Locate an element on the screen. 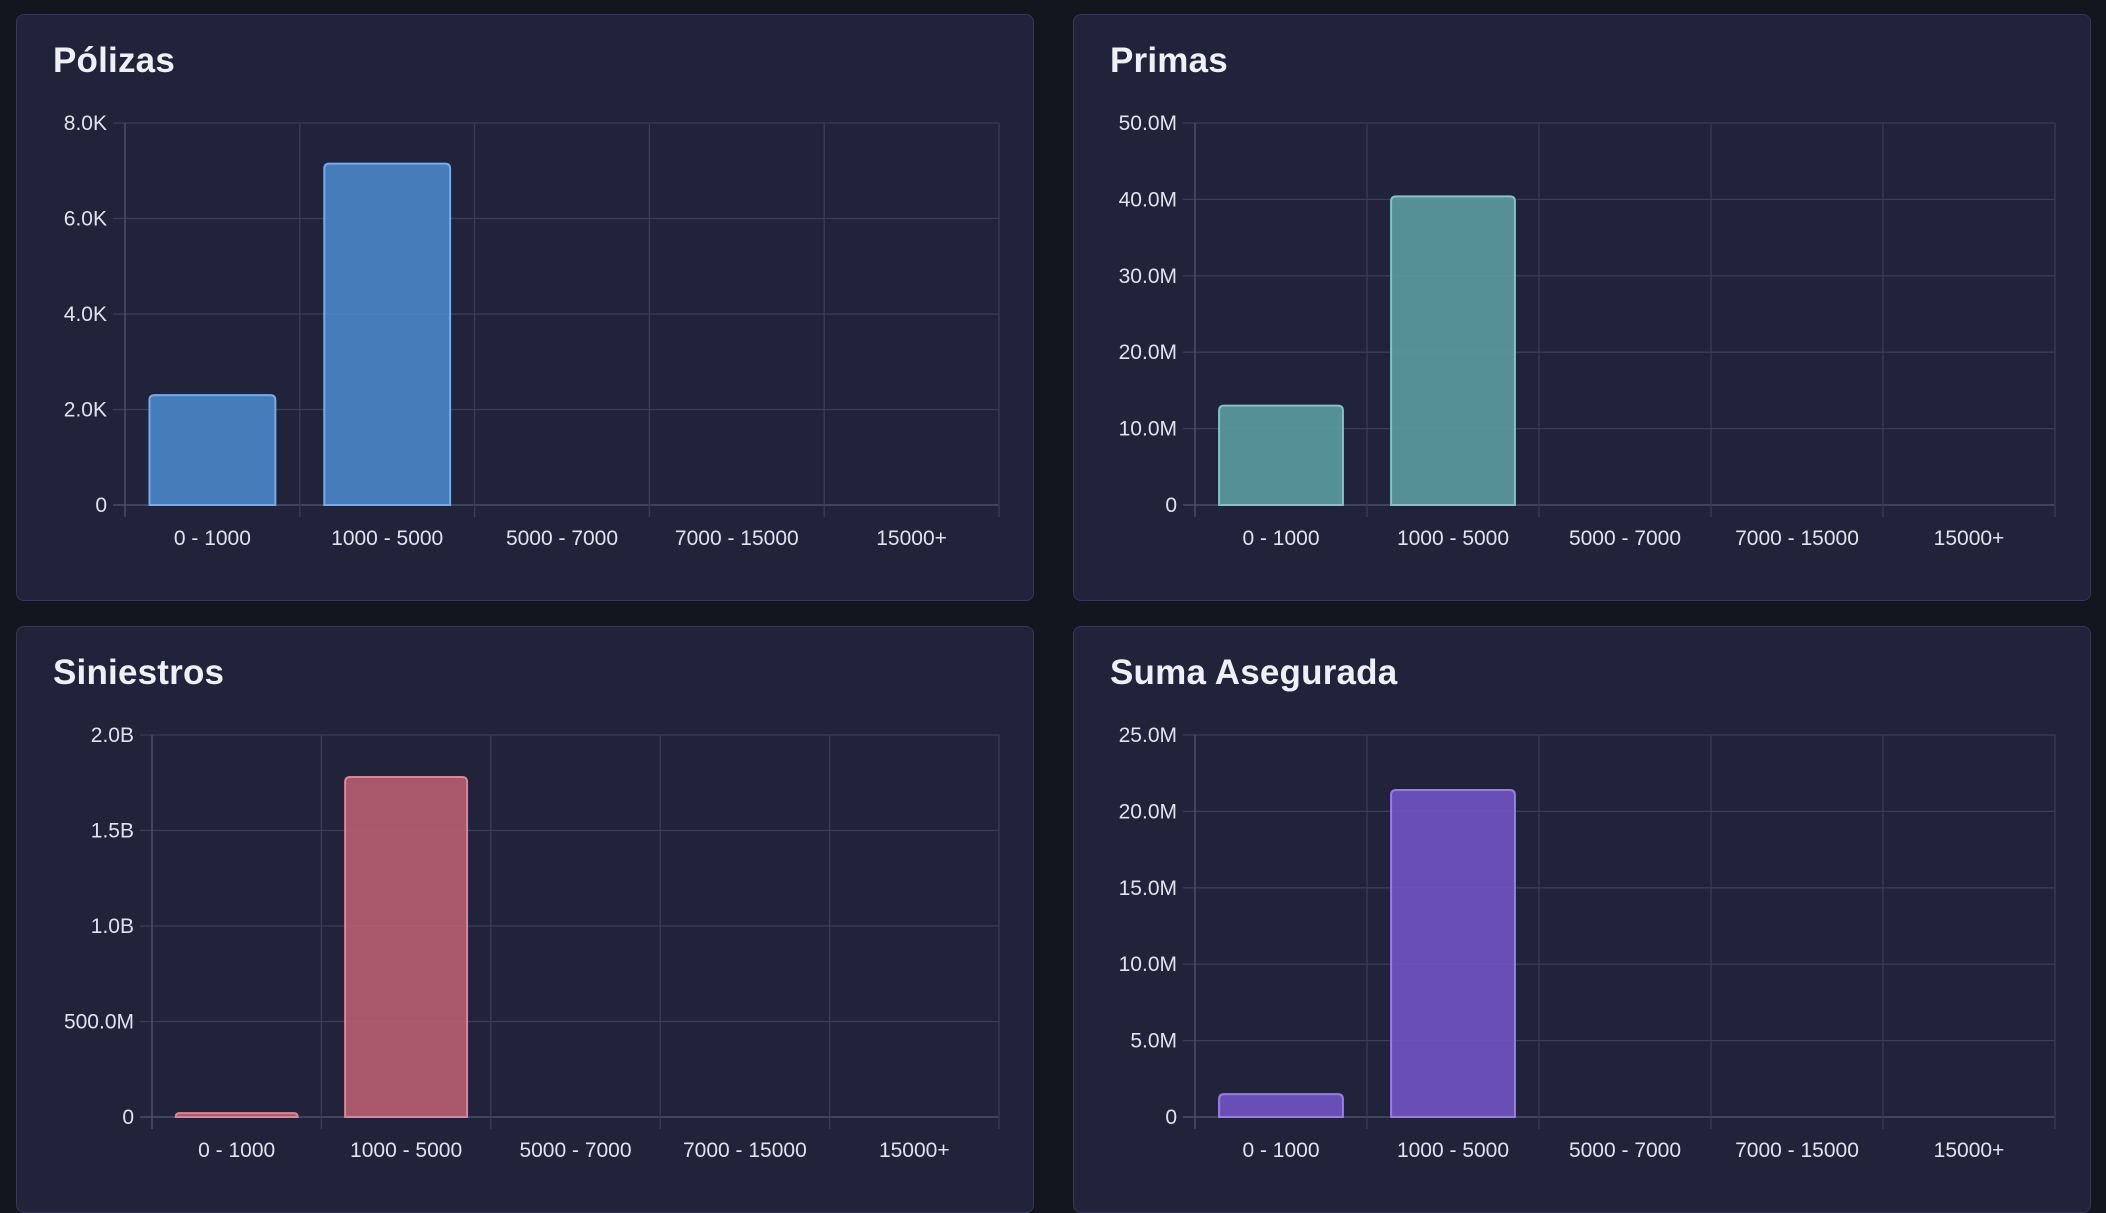 This screenshot has height=1213, width=2106. y-tick-label: 30.0M is located at coordinates (1148, 276).